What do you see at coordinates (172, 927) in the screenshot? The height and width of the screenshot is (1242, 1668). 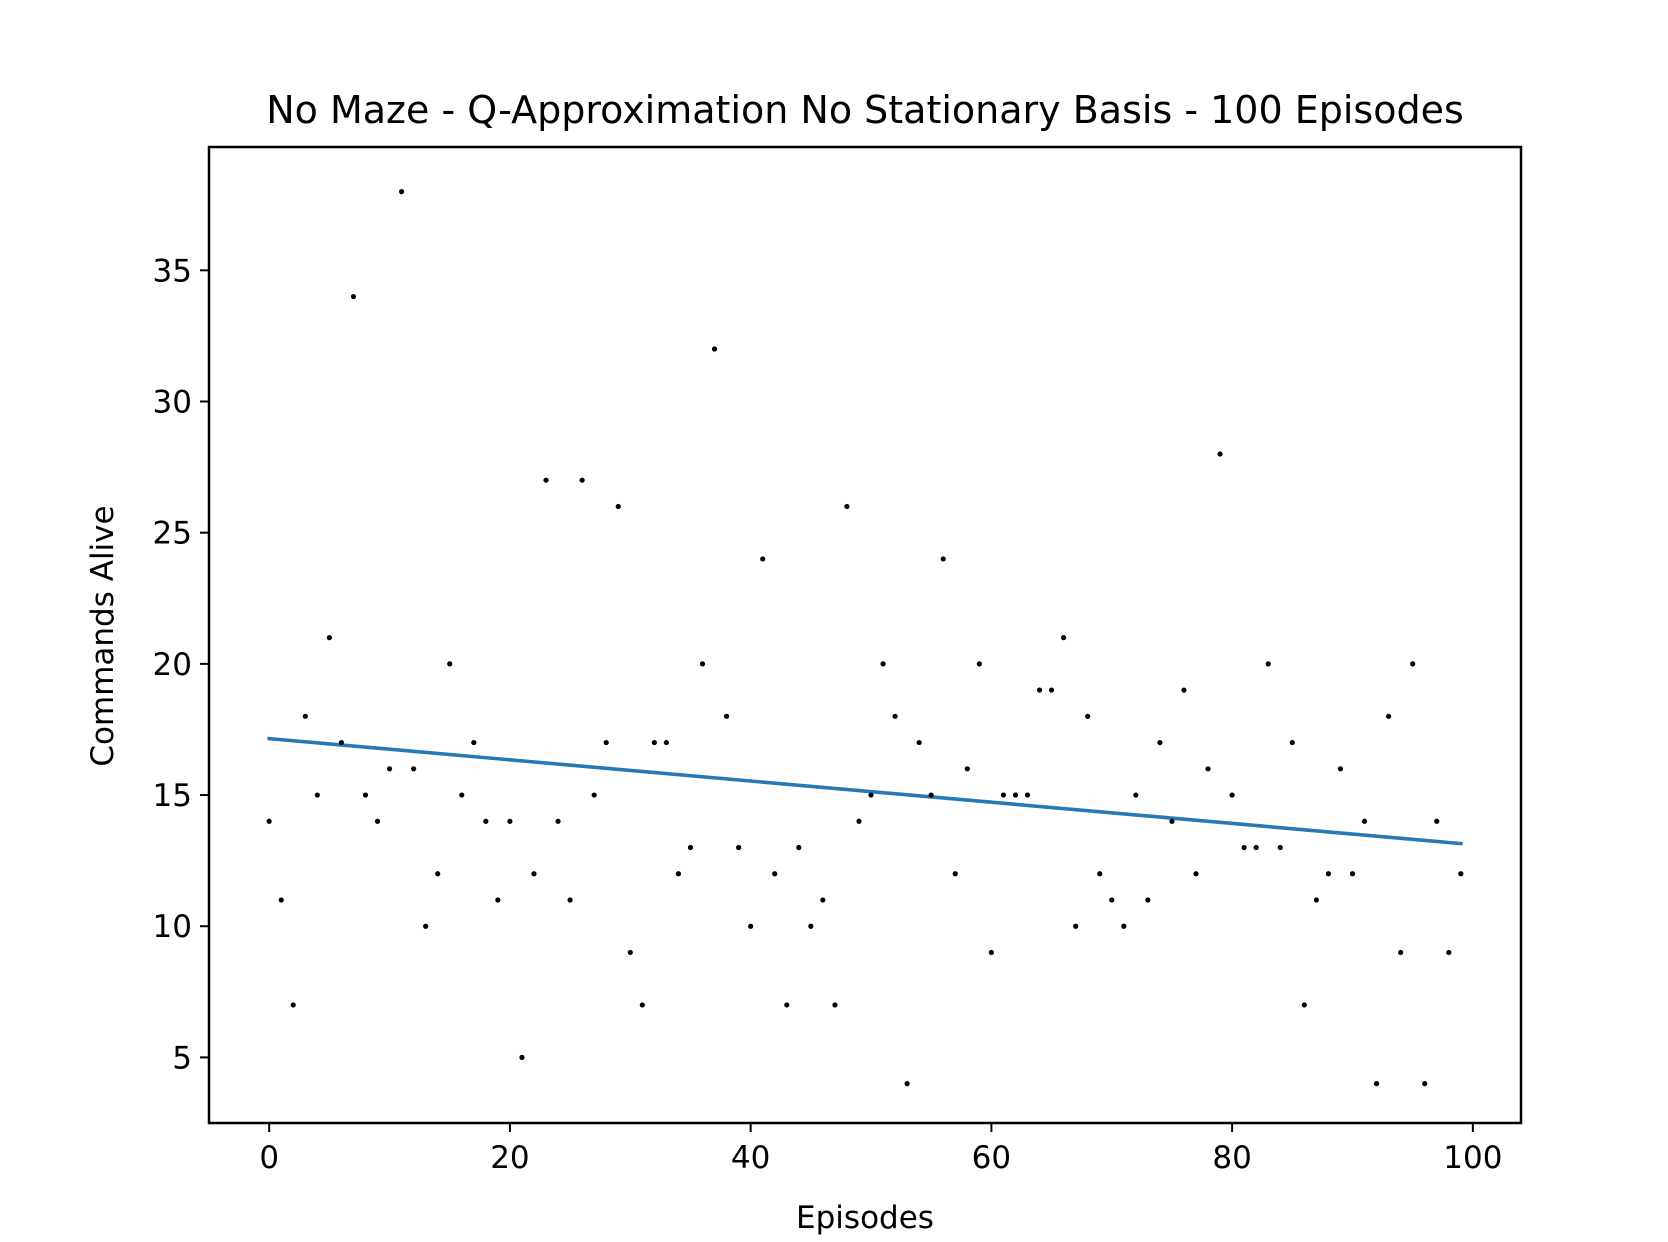 I see `y-tick-label: 10` at bounding box center [172, 927].